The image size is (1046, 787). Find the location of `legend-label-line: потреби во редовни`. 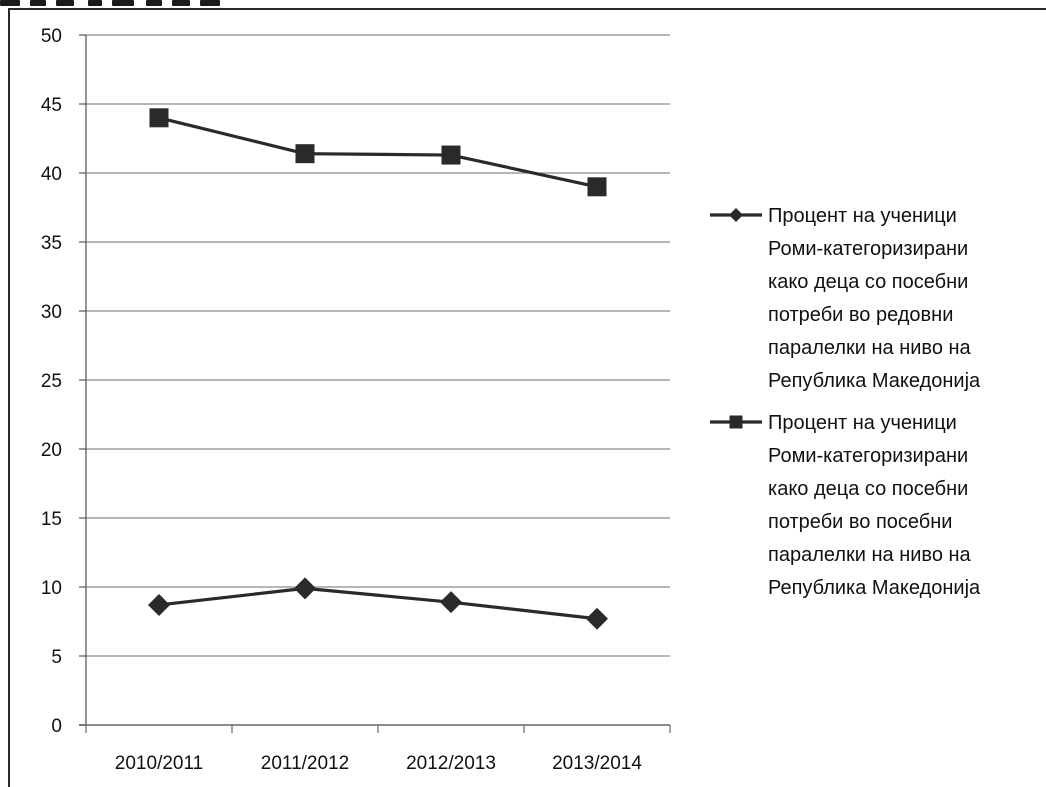

legend-label-line: потреби во редовни is located at coordinates (860, 315).